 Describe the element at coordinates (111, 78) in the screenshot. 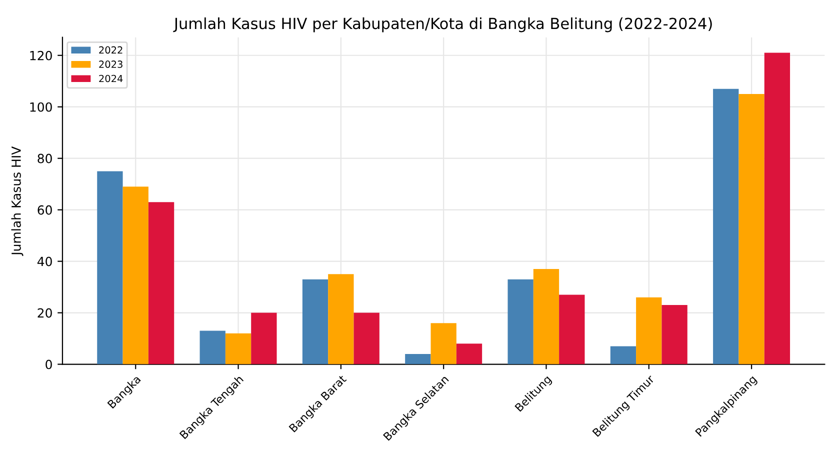

I see `legend-label: 2024` at that location.